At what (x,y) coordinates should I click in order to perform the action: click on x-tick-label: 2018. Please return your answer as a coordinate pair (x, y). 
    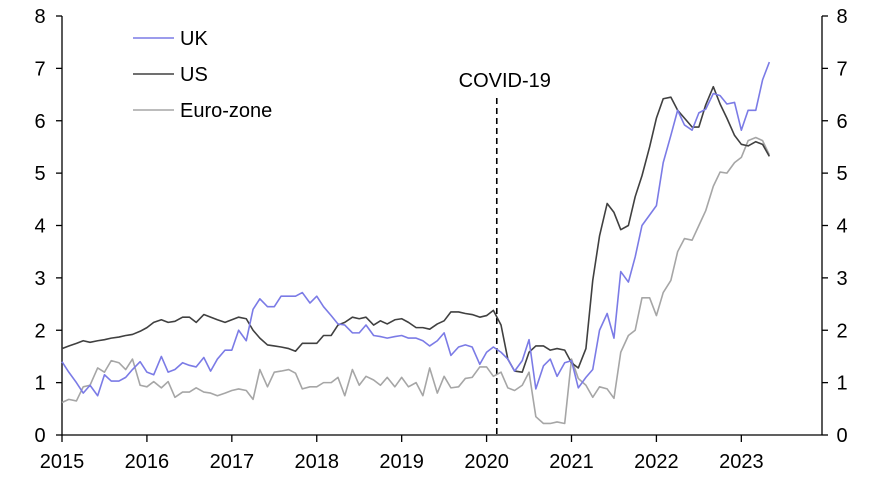
    Looking at the image, I should click on (316, 462).